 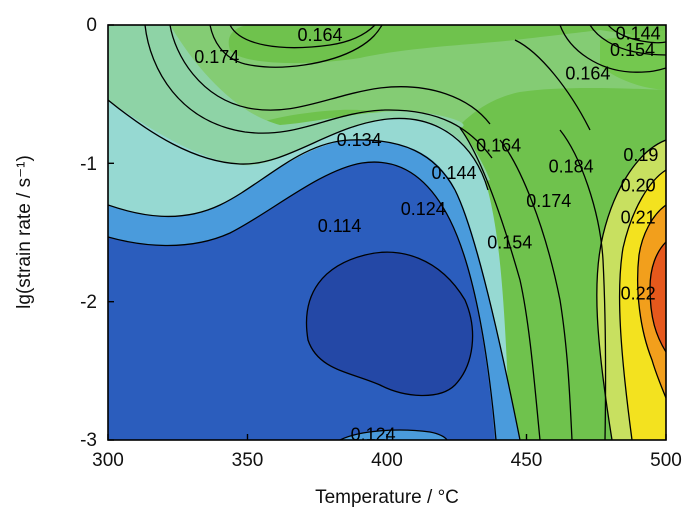 What do you see at coordinates (359, 140) in the screenshot?
I see `contour-label: 0.134` at bounding box center [359, 140].